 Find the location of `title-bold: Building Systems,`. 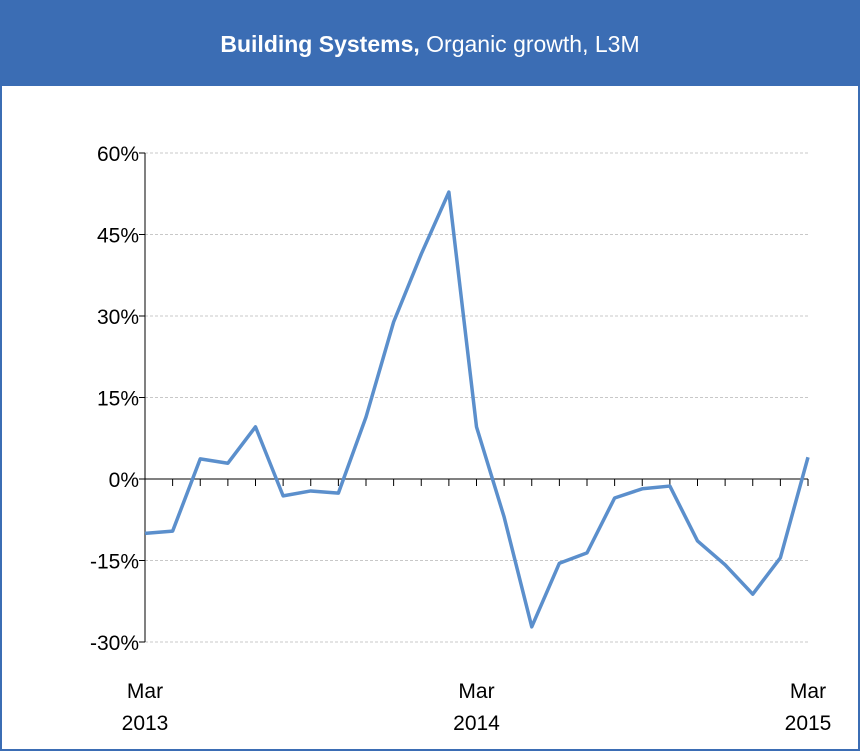

title-bold: Building Systems, is located at coordinates (319, 44).